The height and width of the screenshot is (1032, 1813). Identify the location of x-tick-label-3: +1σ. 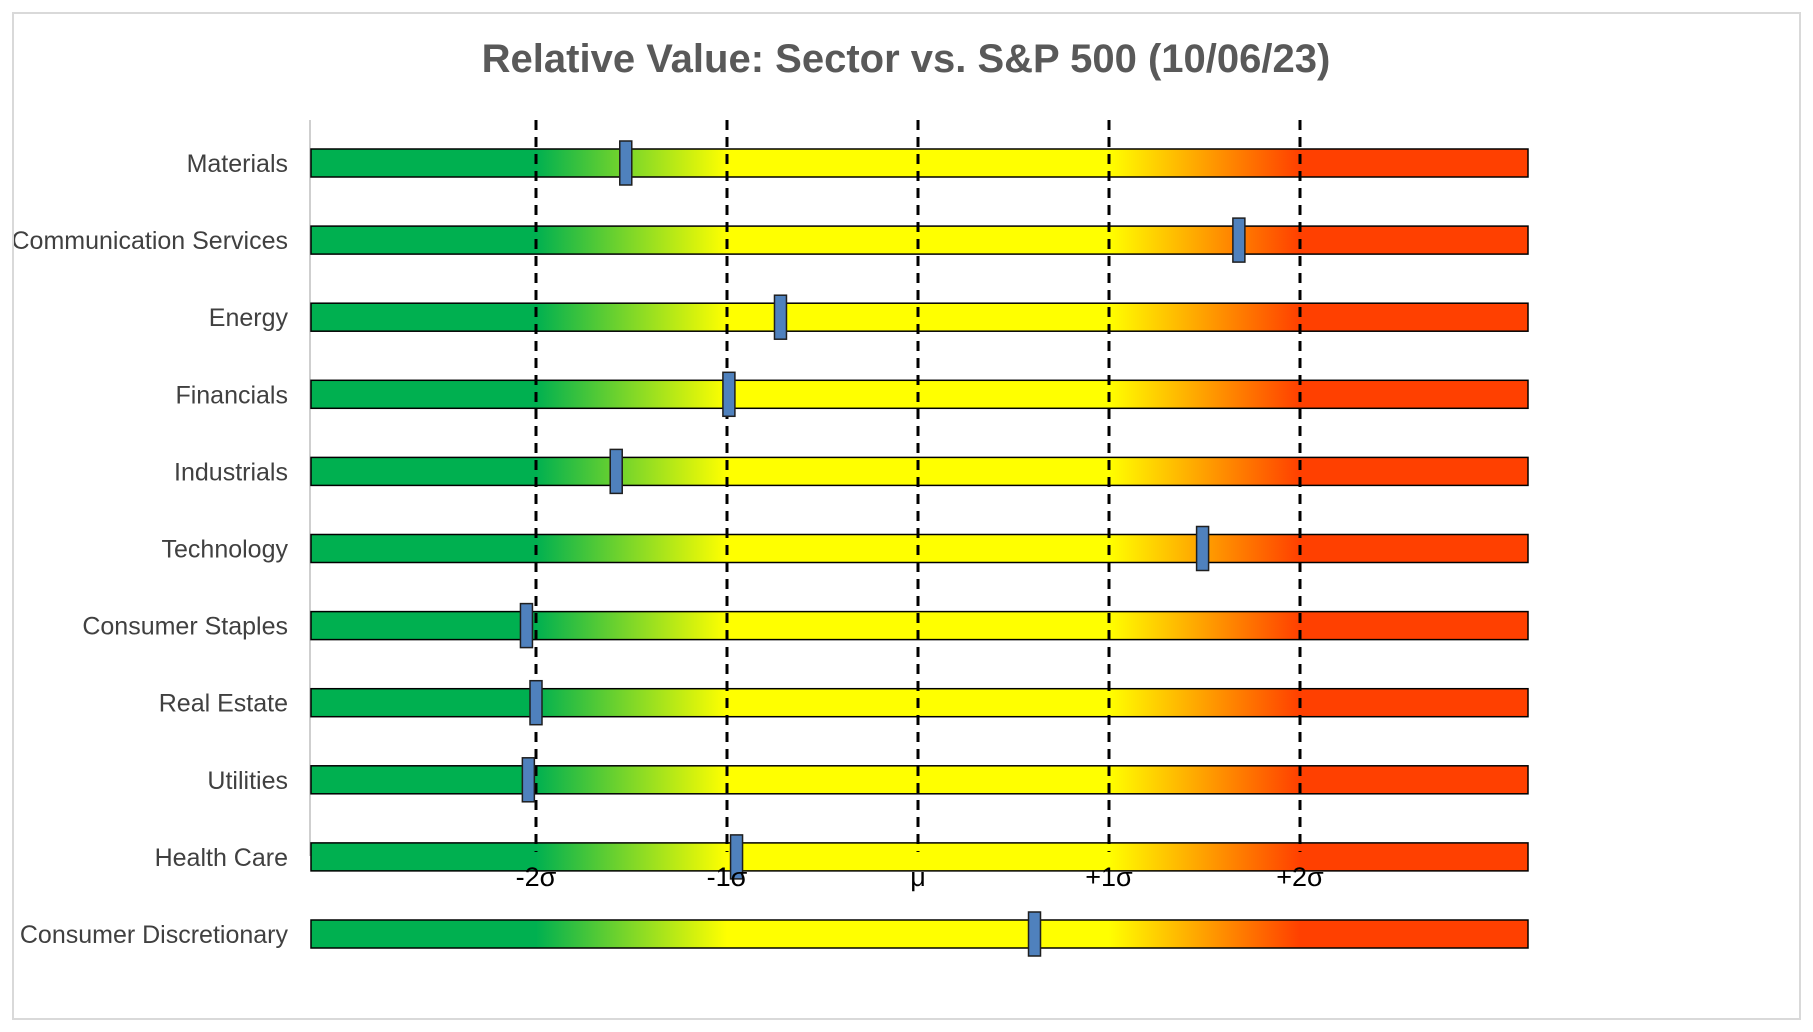
(1109, 877).